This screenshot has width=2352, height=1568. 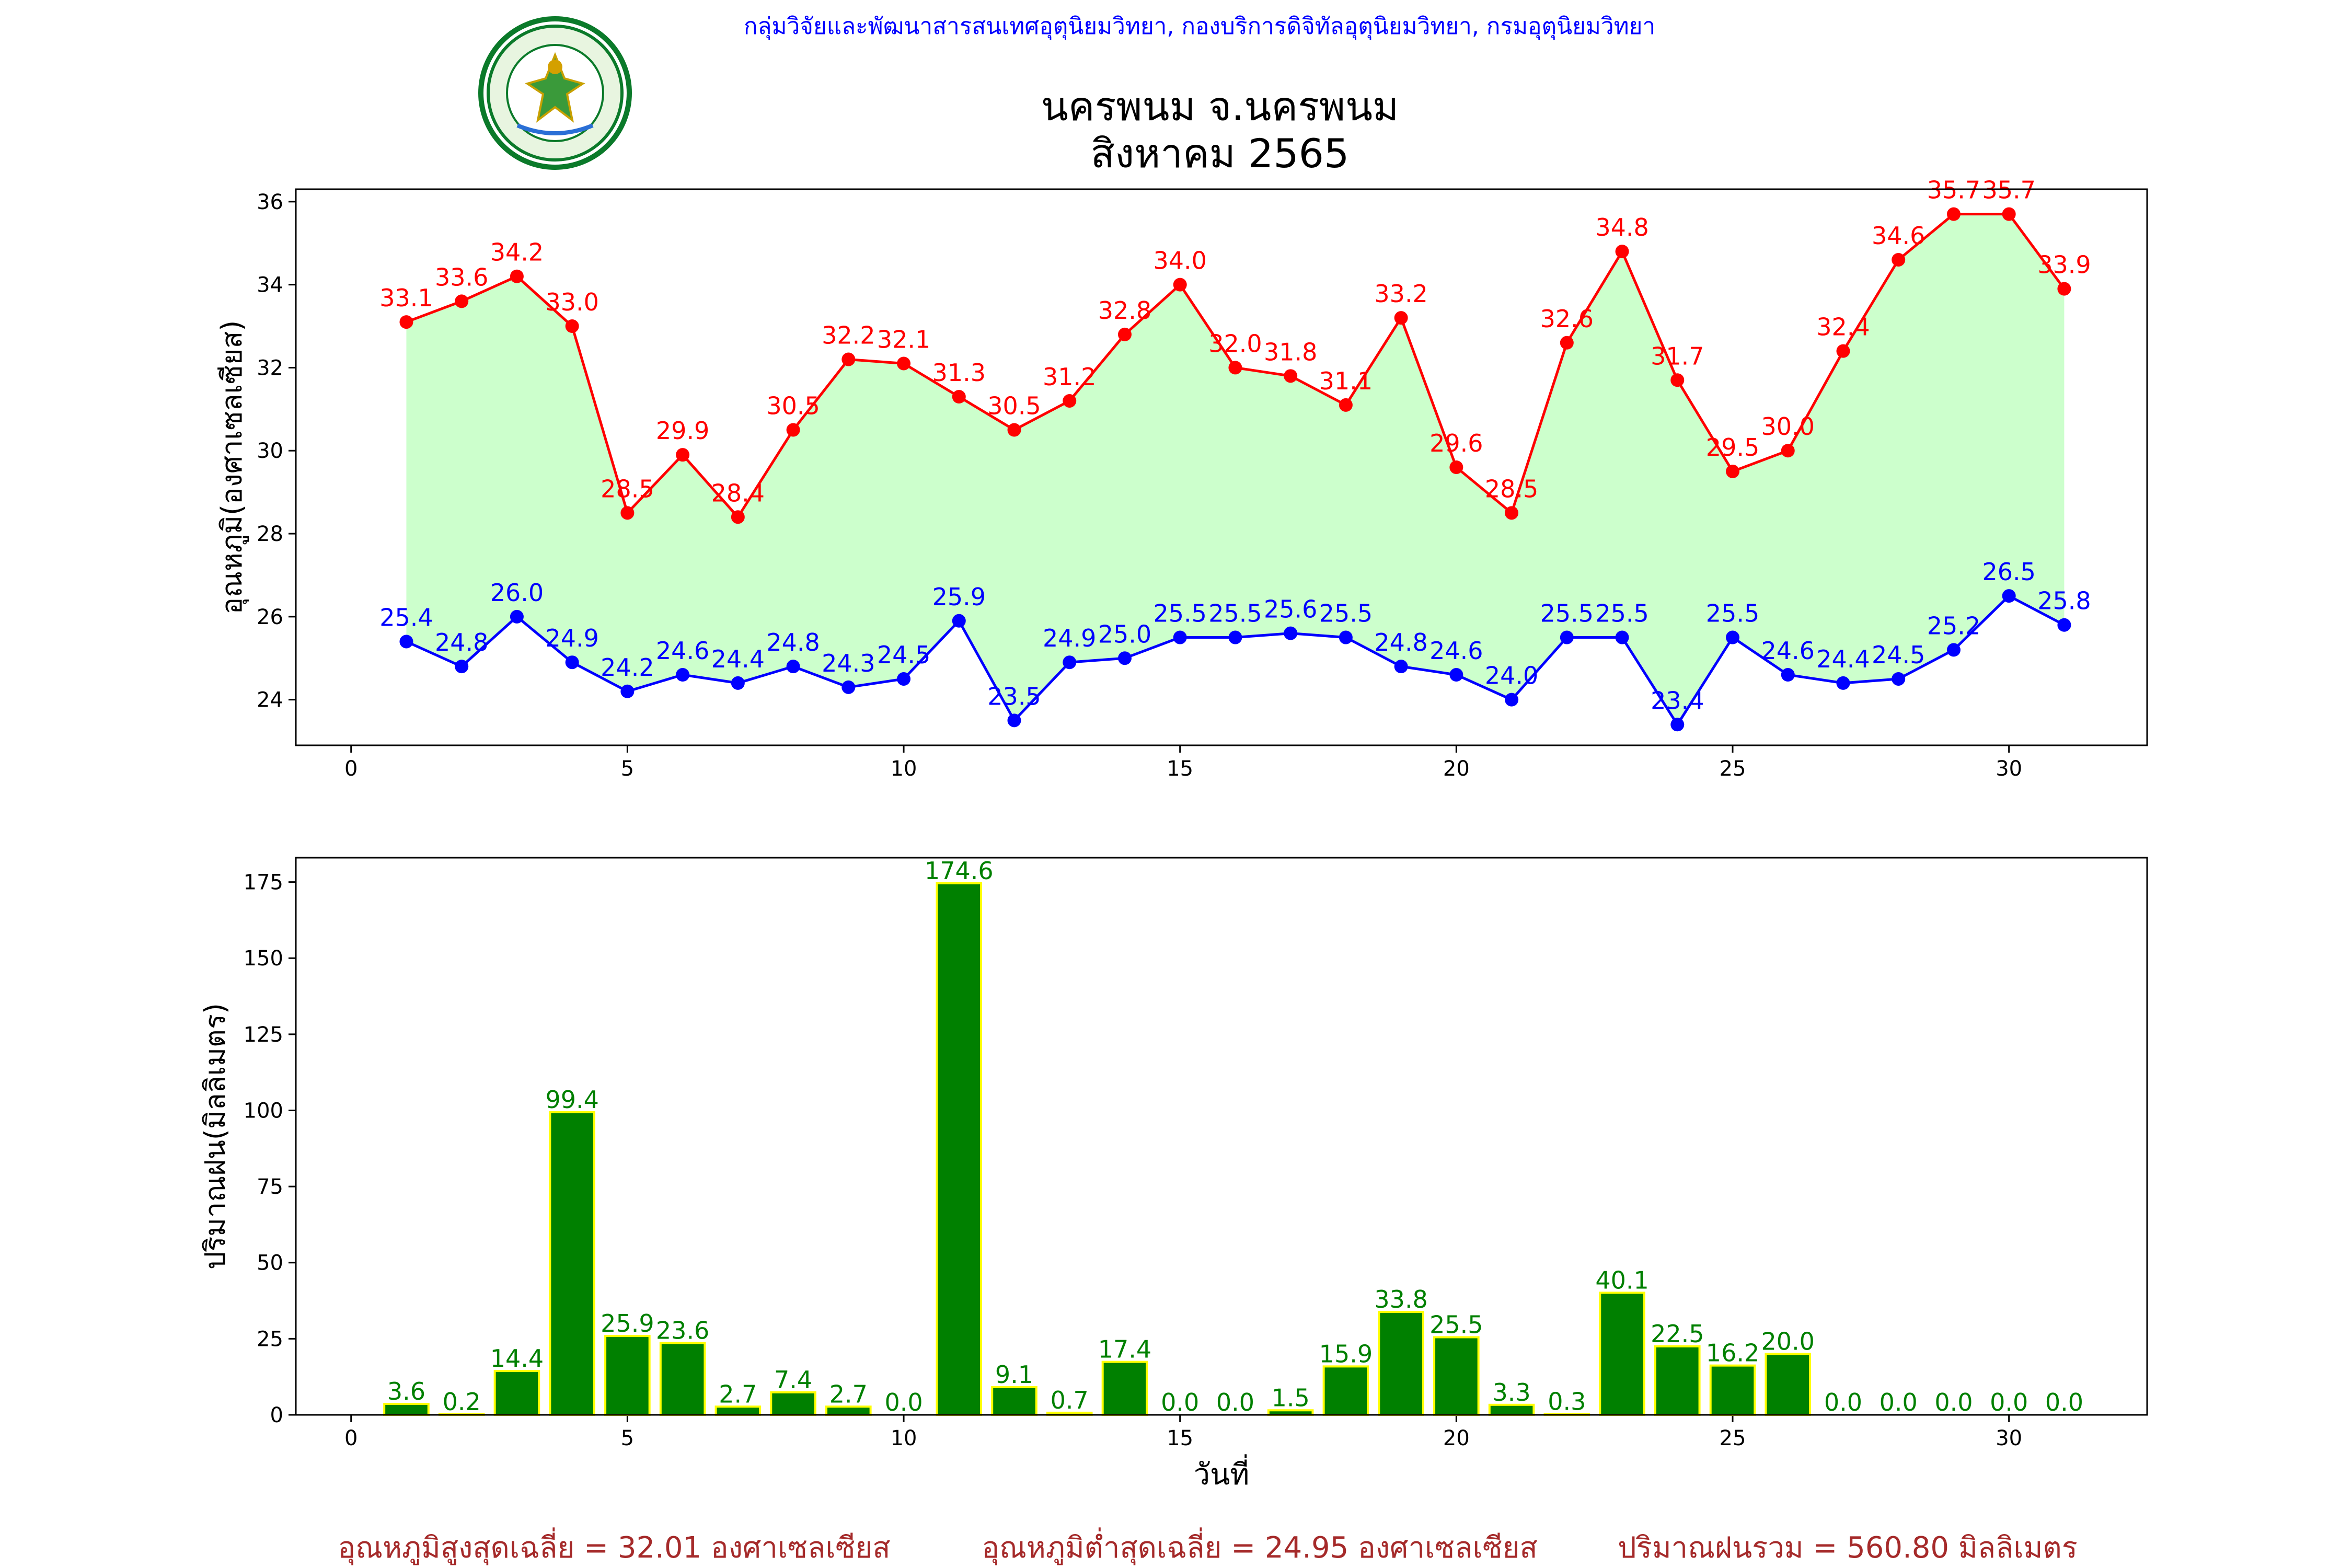 I want to click on temperature-y-tick-label: 26, so click(x=270, y=617).